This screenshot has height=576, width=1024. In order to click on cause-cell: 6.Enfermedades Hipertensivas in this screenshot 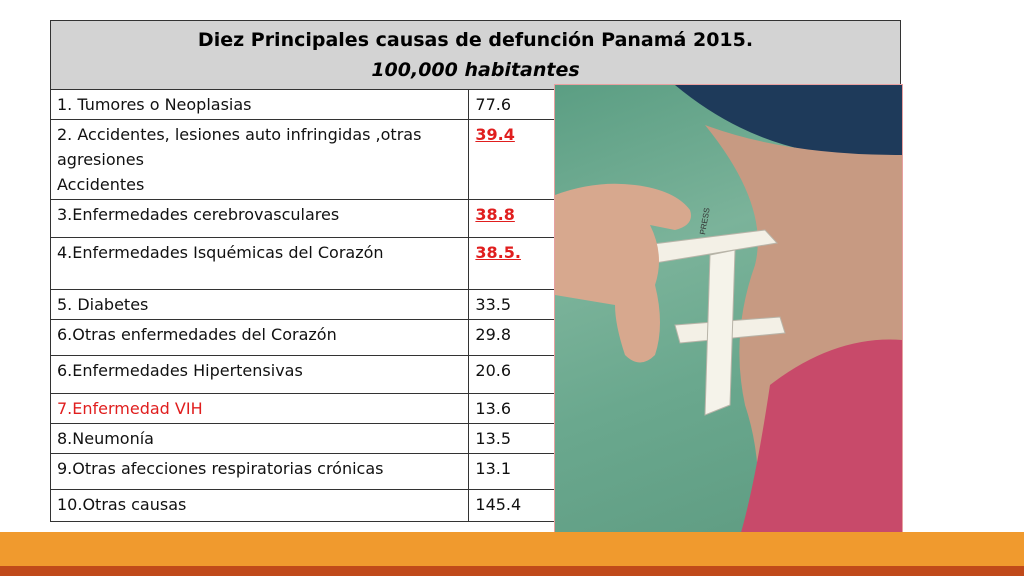, I will do `click(259, 374)`.